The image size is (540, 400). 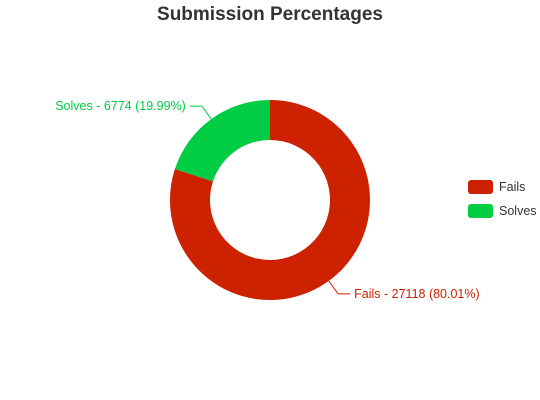 I want to click on legend-label-fails: Fails, so click(x=512, y=187).